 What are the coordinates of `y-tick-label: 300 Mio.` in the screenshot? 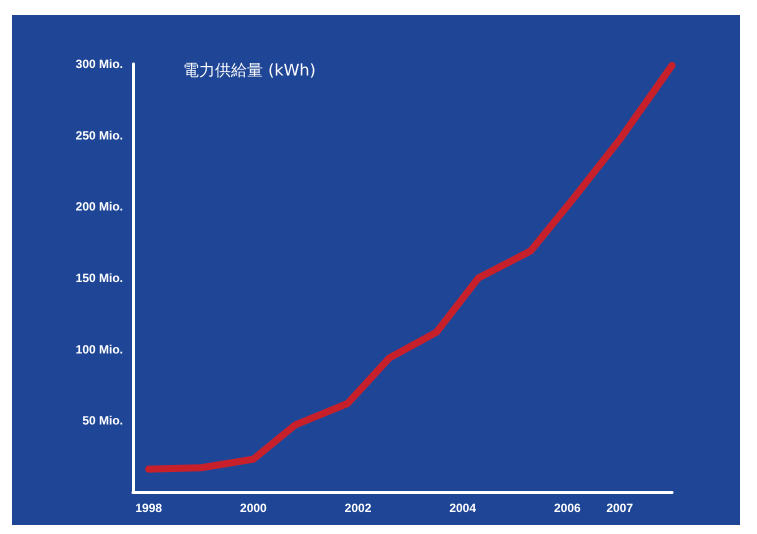 It's located at (99, 64).